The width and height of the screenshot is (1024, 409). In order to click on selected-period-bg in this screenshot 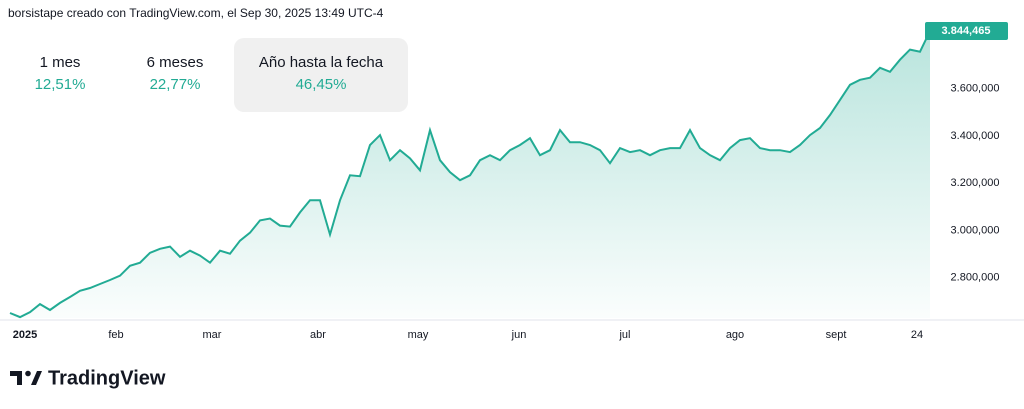, I will do `click(321, 75)`.